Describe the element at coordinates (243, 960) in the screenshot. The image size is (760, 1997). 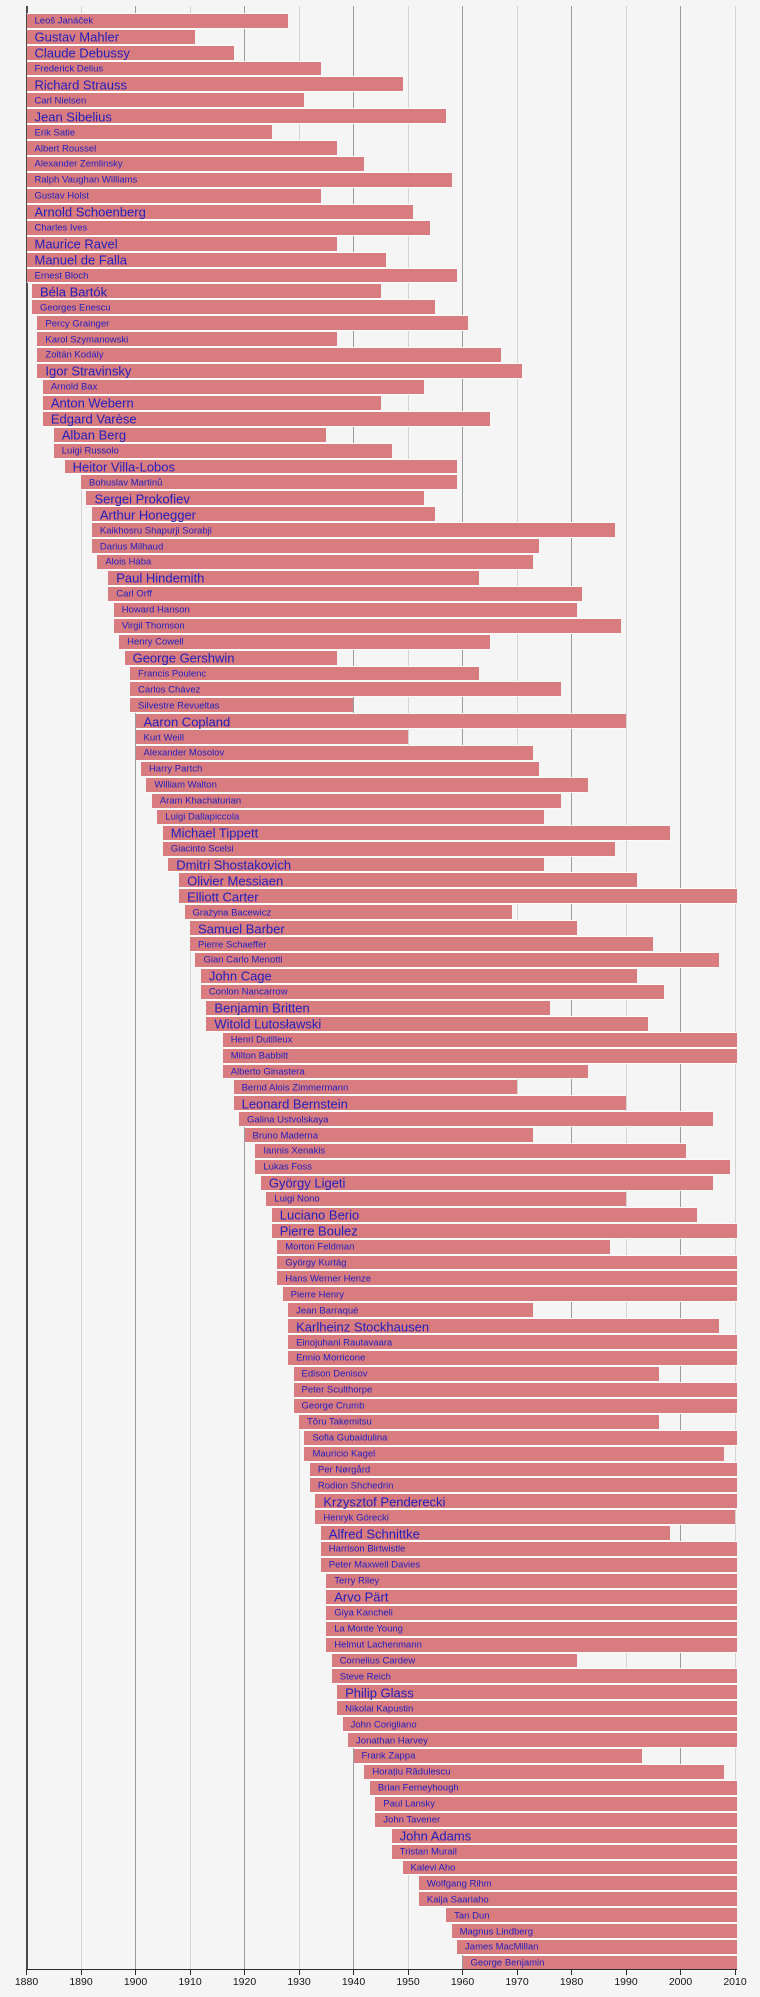
I see `composer-label: Gian Carlo Menotti` at that location.